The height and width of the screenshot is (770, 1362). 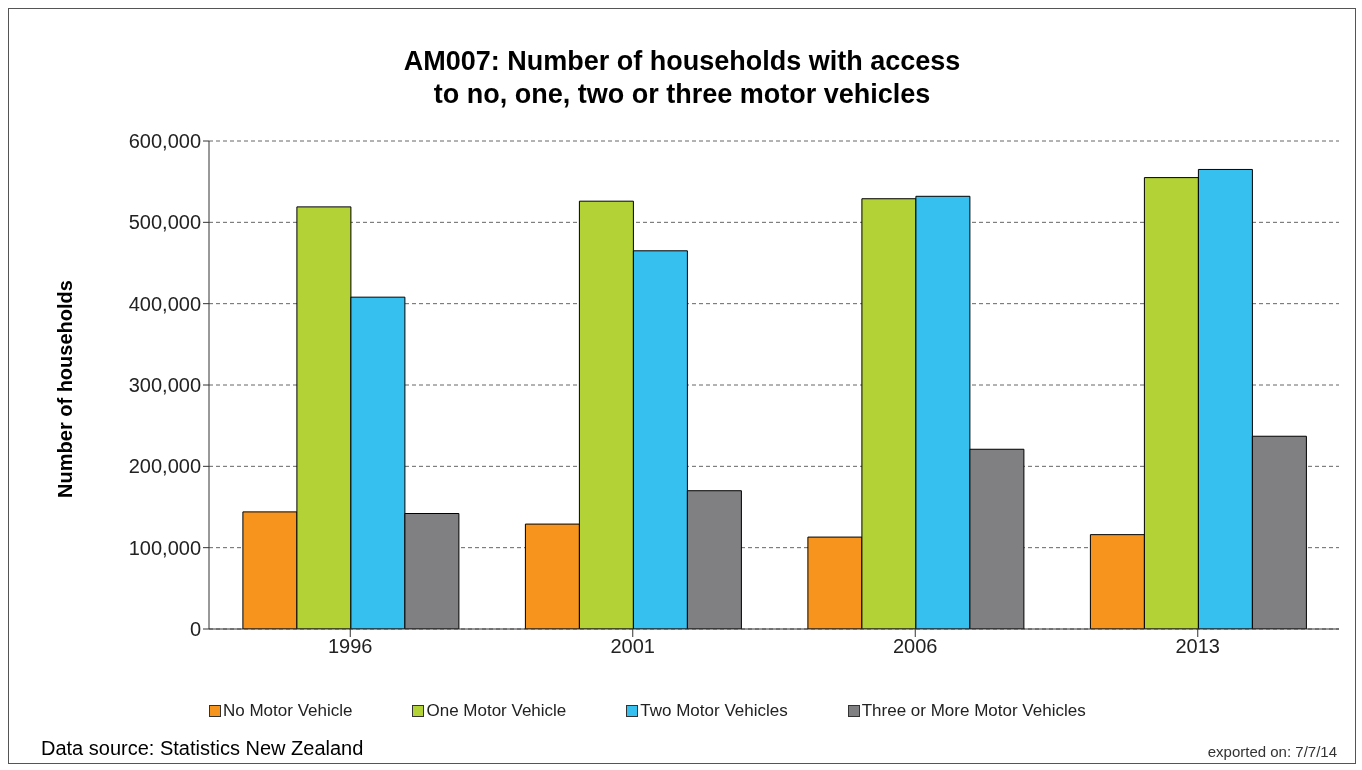 I want to click on chart-title: AM007: Number of households with access to no, one, two or three motor vehicles, so click(x=682, y=78).